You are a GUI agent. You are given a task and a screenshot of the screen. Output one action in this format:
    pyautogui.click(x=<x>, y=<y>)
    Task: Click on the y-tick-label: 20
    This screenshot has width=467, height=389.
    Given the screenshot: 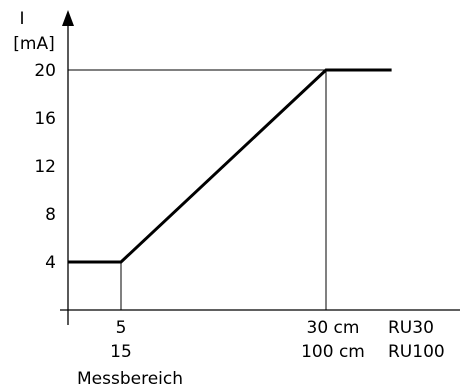 What is the action you would take?
    pyautogui.click(x=45, y=71)
    